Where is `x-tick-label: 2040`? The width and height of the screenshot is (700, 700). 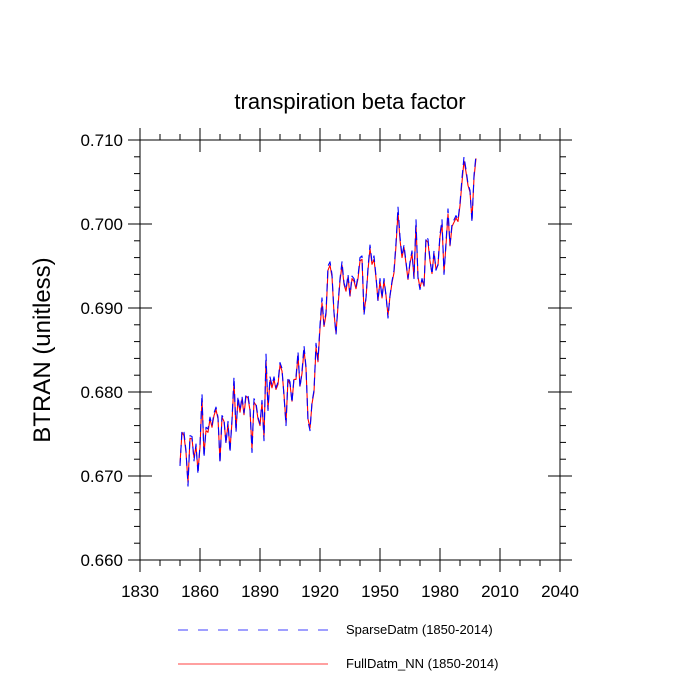 x-tick-label: 2040 is located at coordinates (560, 591).